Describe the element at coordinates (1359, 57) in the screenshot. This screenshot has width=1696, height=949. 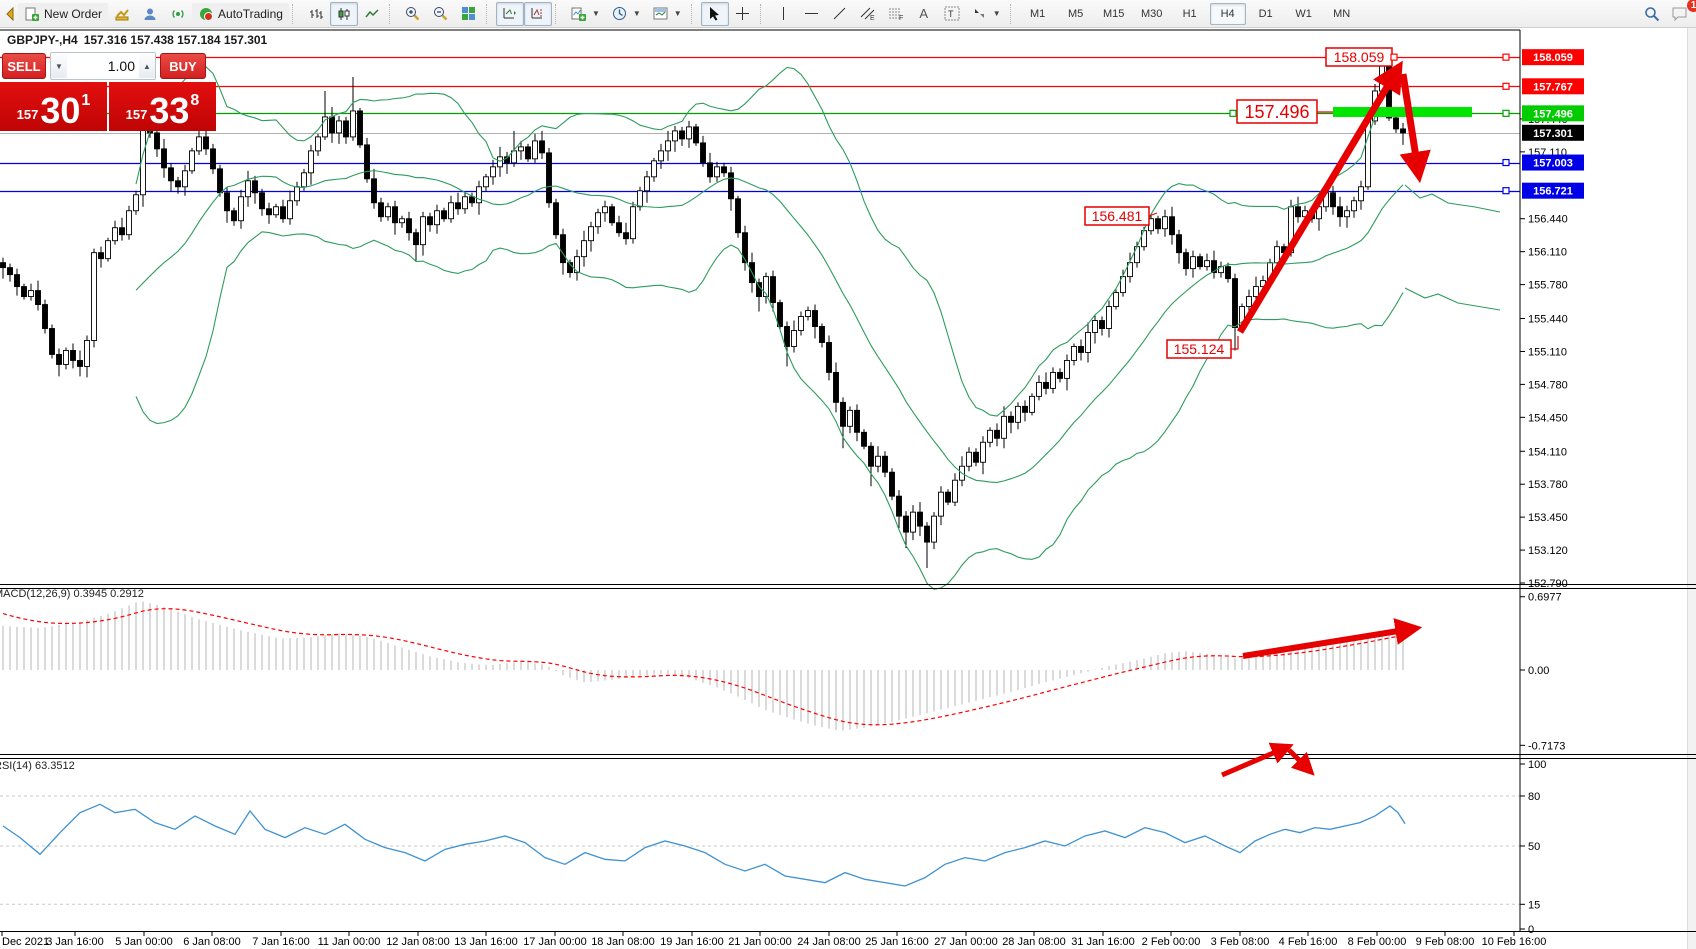
I see `price-annotation-label: 158.059` at that location.